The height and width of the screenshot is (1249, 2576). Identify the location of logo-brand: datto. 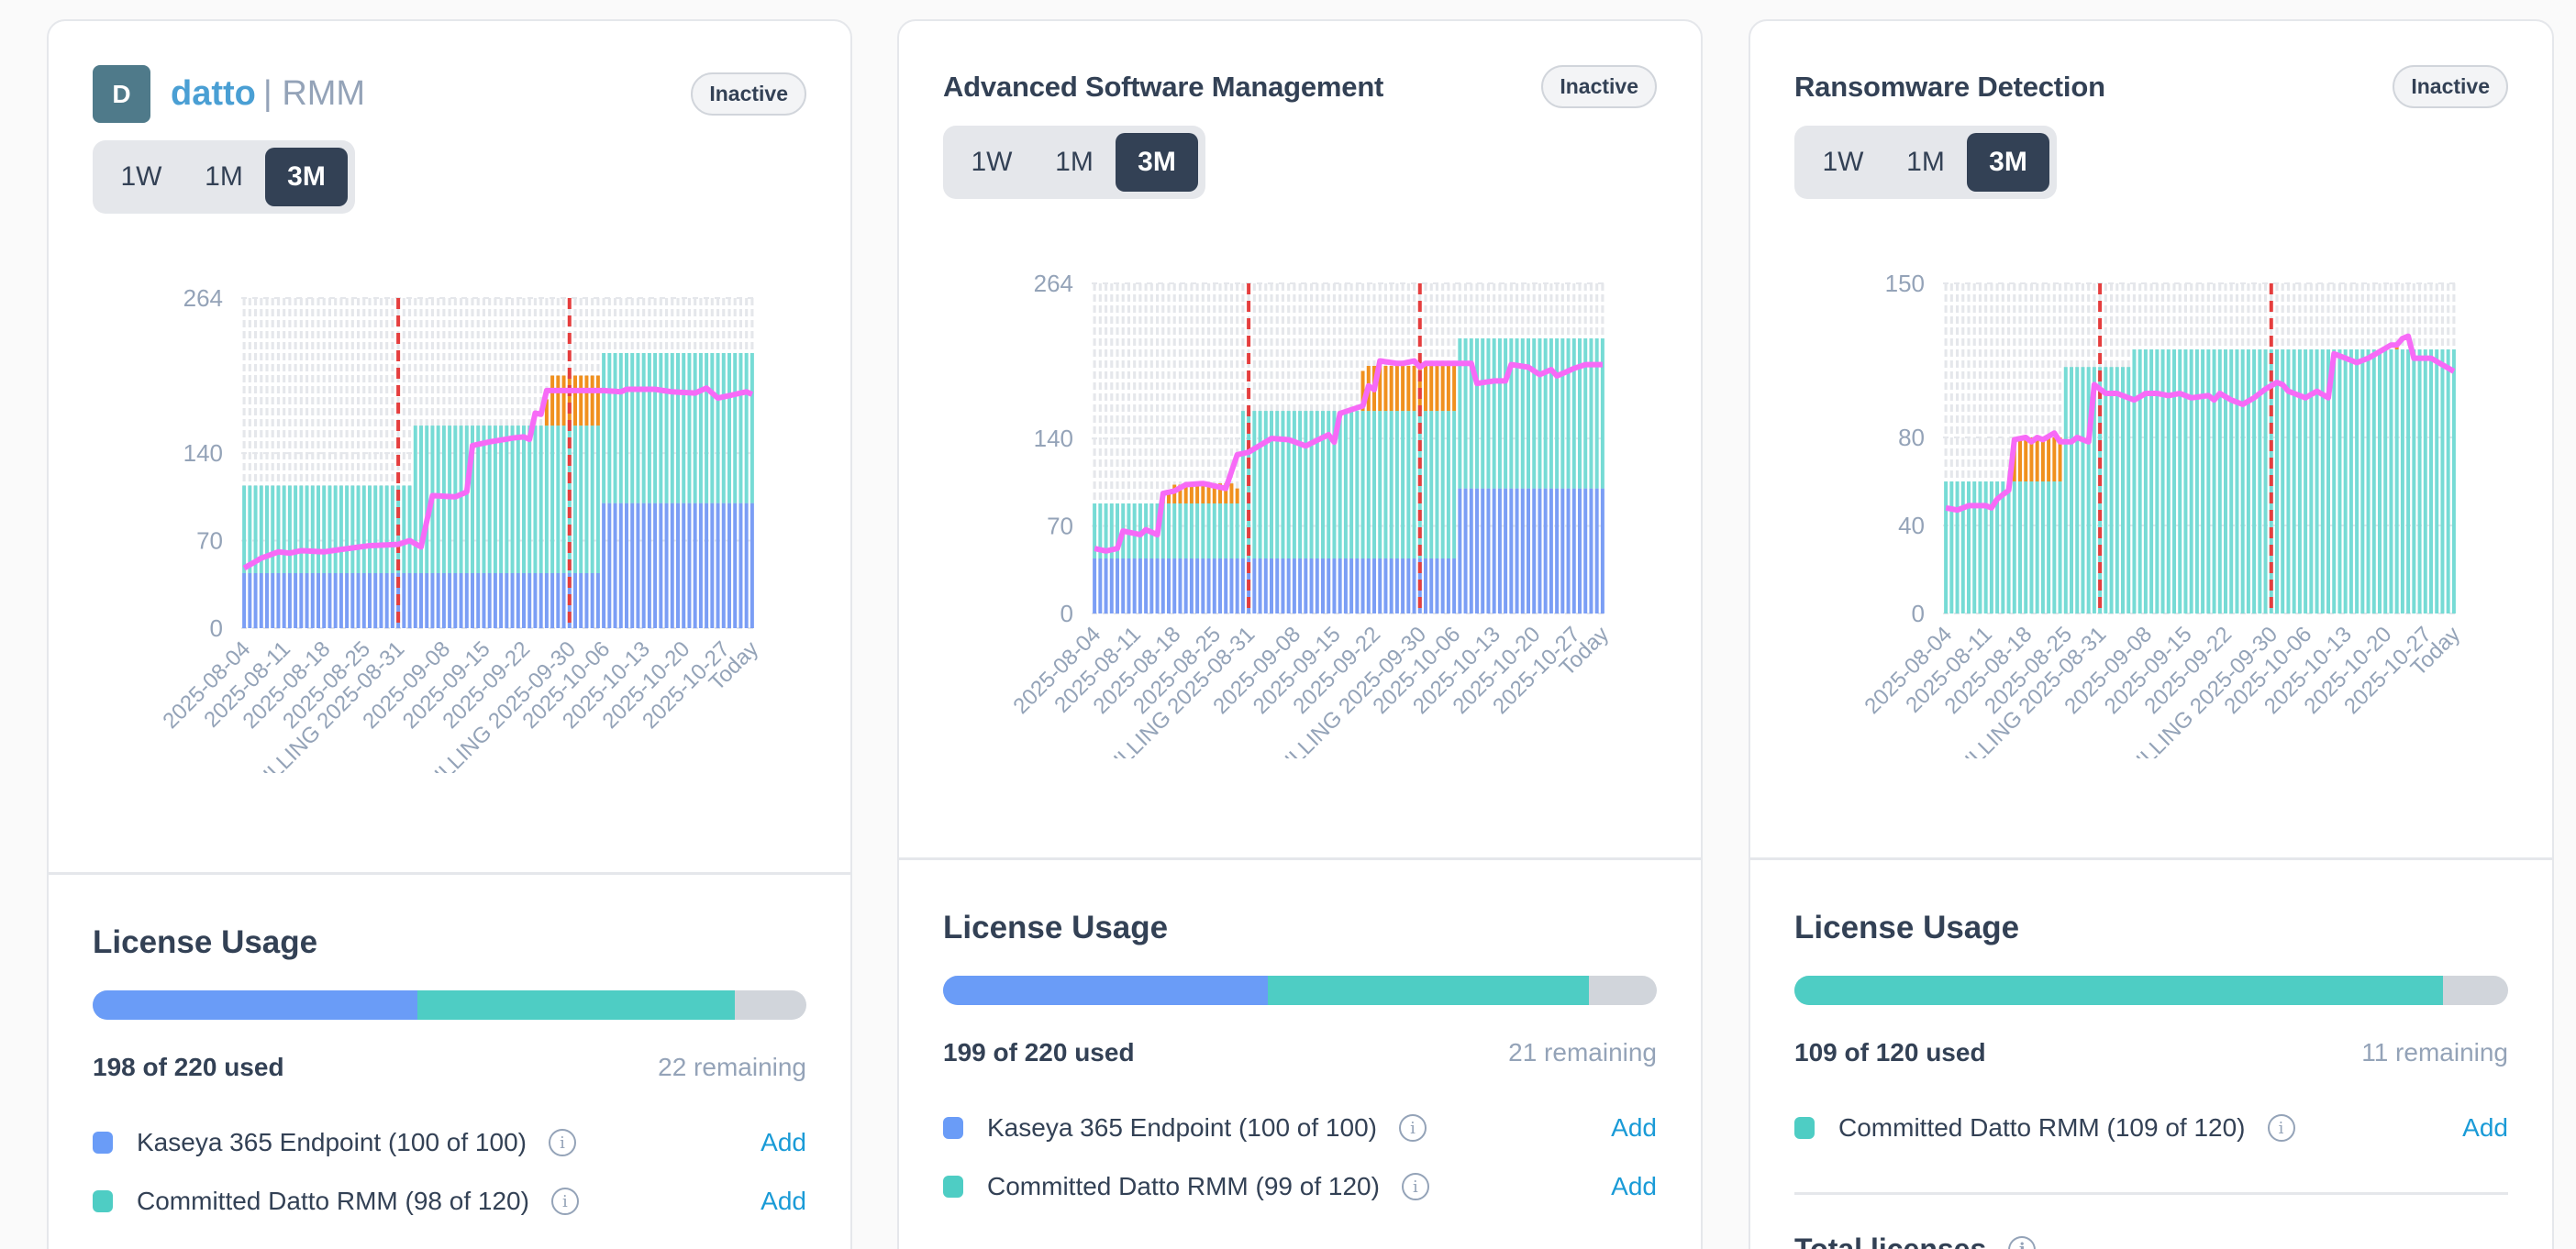
(213, 93).